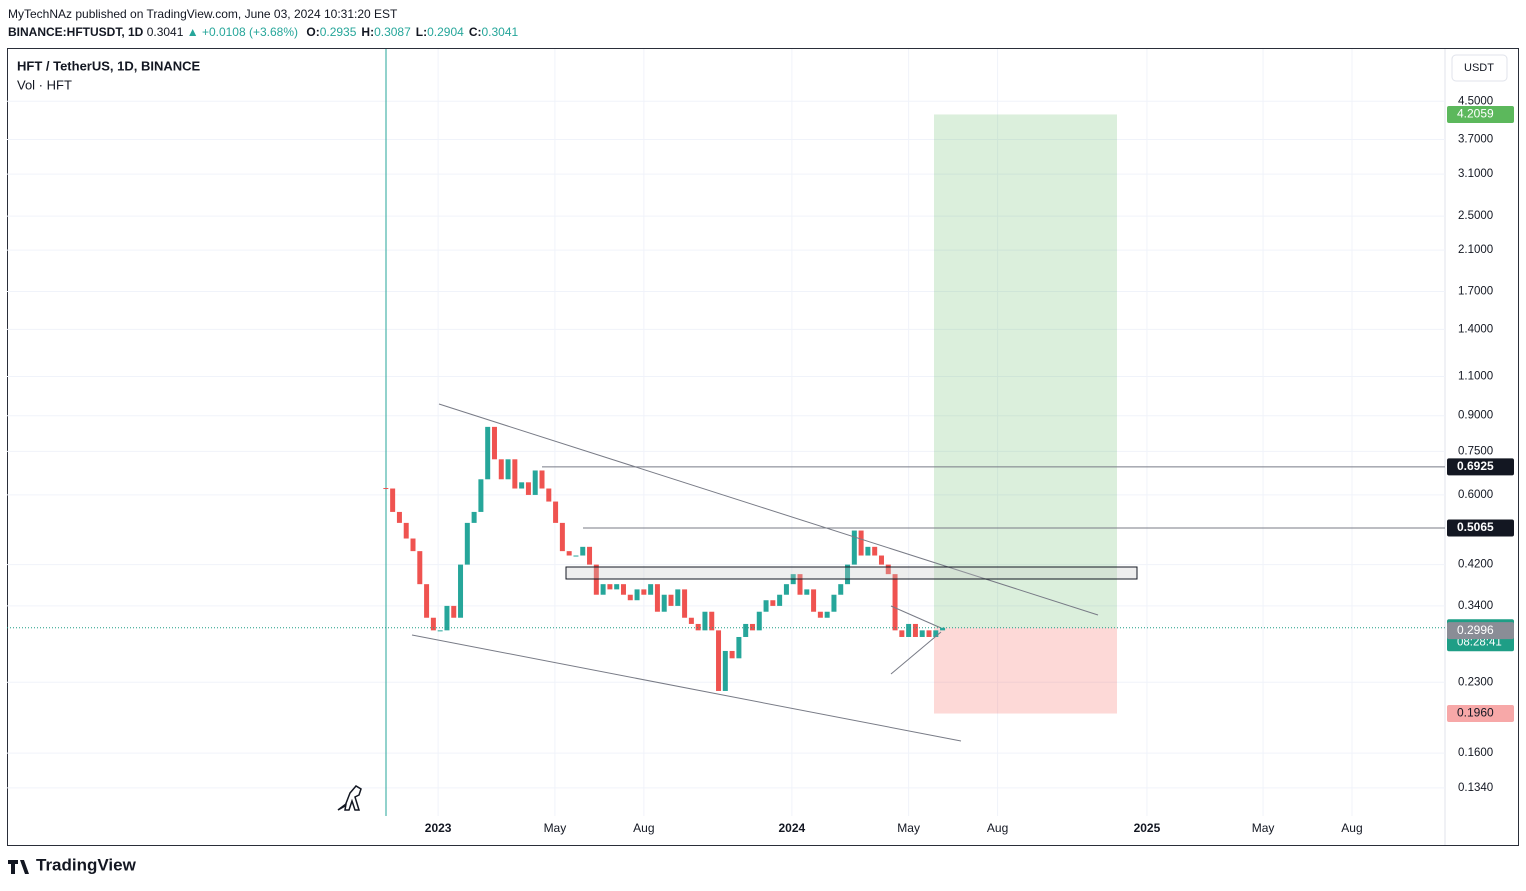  What do you see at coordinates (1475, 606) in the screenshot?
I see `y-tick-label: 0.3400` at bounding box center [1475, 606].